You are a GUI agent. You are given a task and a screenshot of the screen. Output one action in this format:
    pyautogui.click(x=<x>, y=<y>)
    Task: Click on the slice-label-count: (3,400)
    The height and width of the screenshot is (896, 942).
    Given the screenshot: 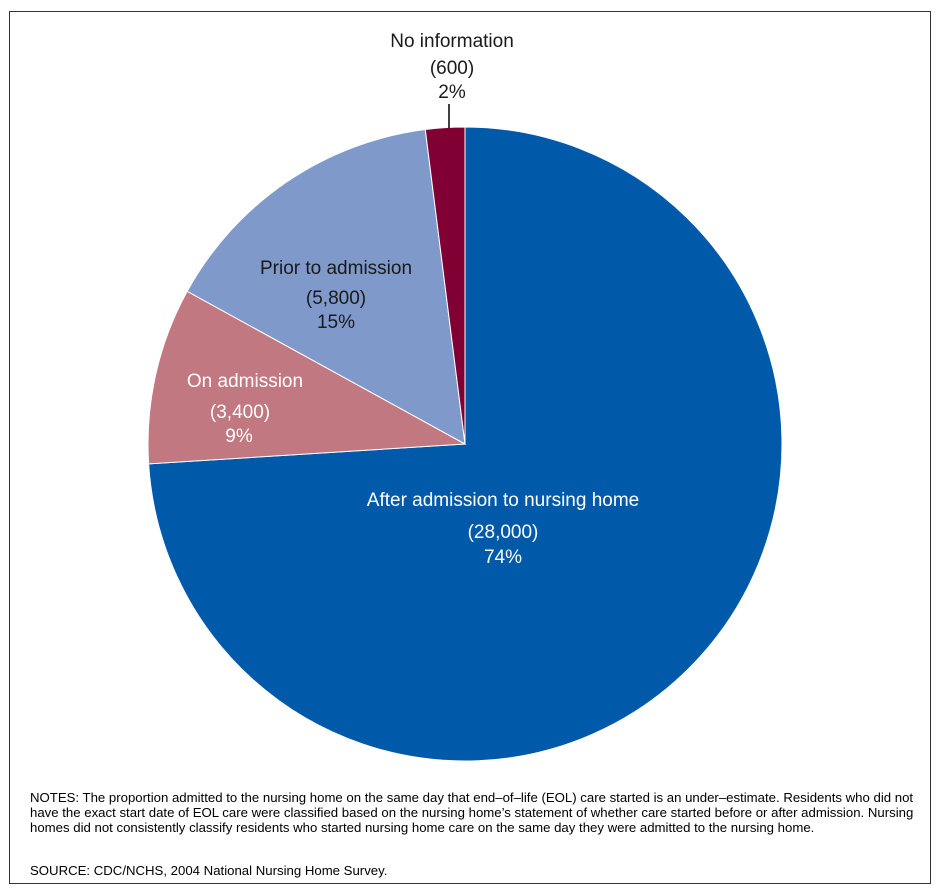 What is the action you would take?
    pyautogui.click(x=240, y=412)
    